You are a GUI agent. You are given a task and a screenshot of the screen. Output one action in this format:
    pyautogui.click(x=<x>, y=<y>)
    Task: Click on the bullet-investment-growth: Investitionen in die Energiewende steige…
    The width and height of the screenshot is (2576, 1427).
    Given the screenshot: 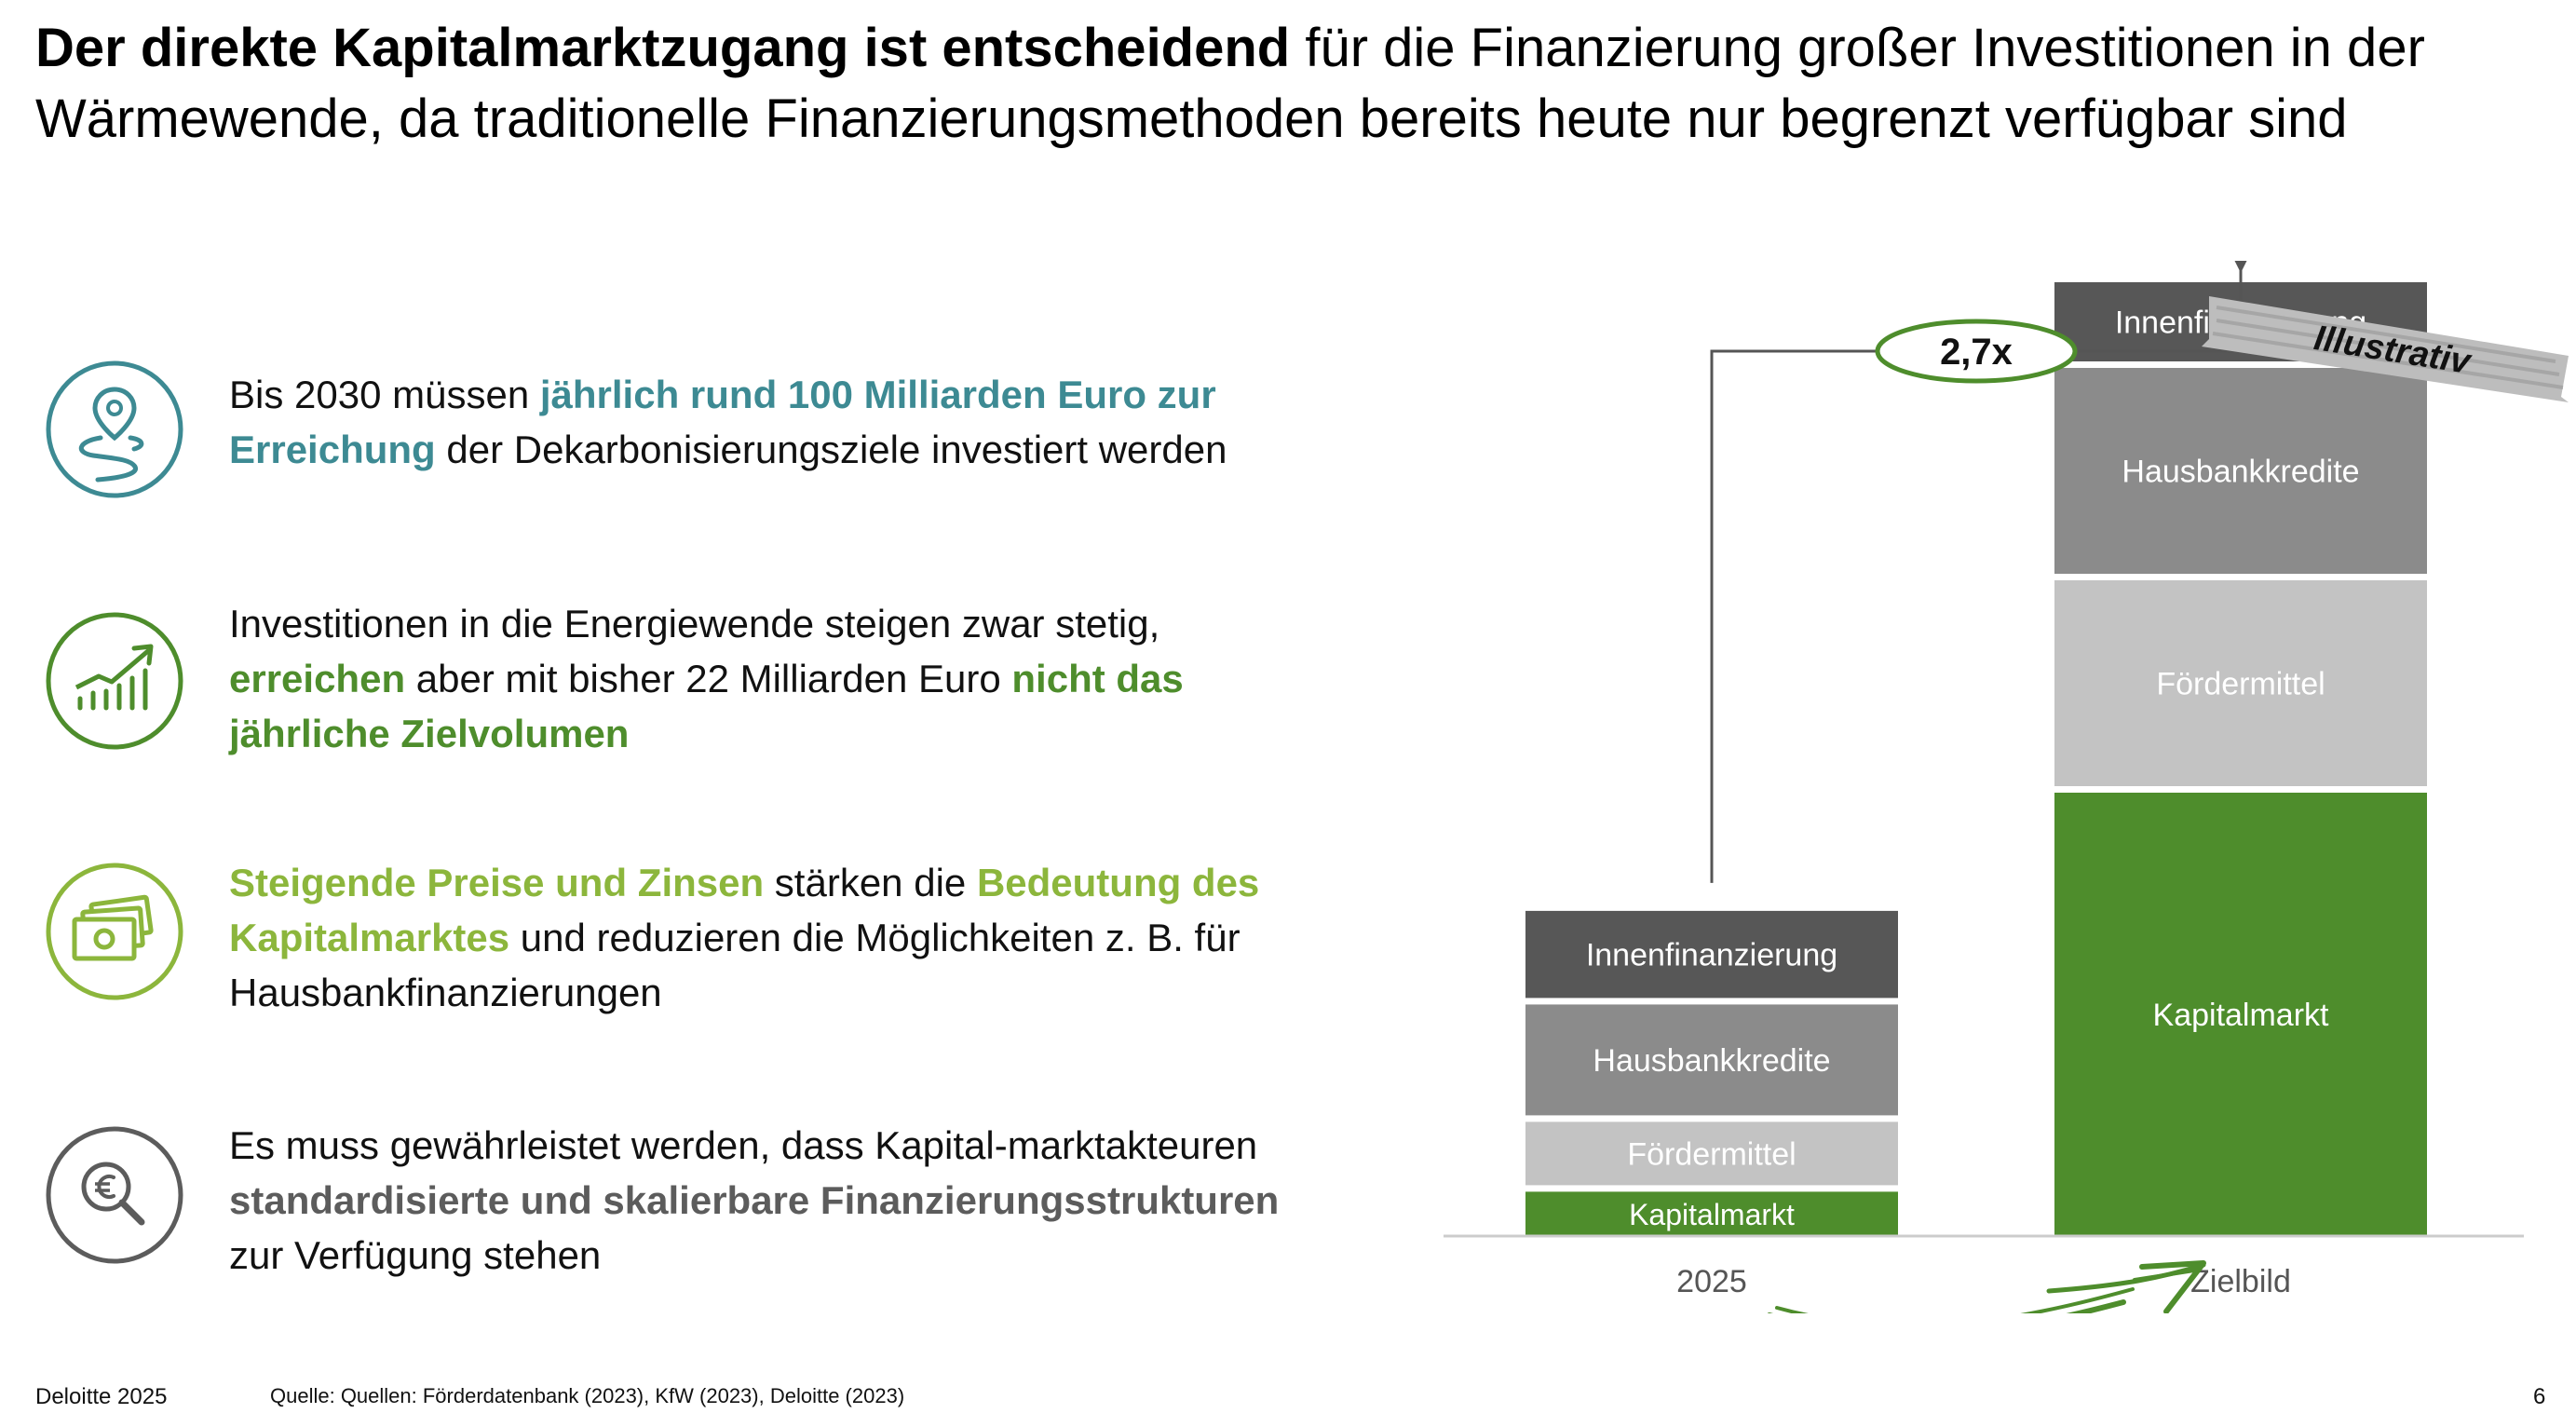 What is the action you would take?
    pyautogui.click(x=680, y=689)
    